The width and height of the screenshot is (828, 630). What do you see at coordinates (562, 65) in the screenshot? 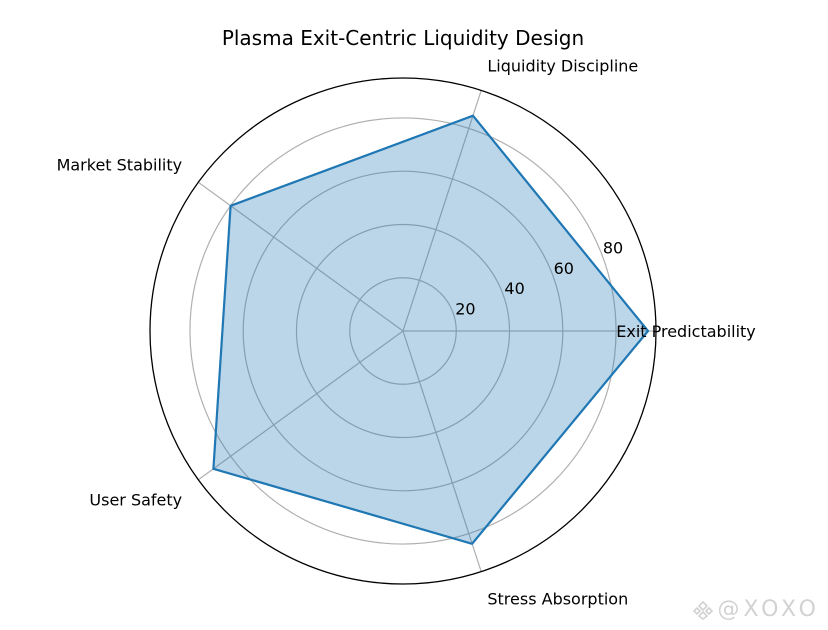
I see `category-label: Liquidity Discipline` at bounding box center [562, 65].